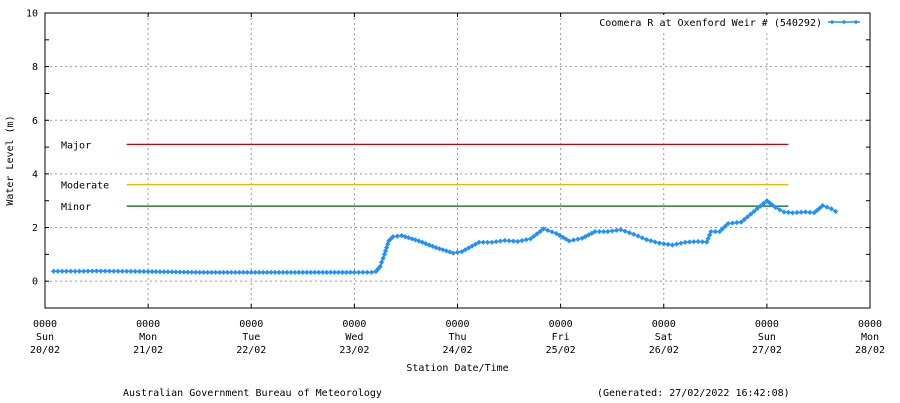  Describe the element at coordinates (457, 337) in the screenshot. I see `x-tick-label: Thu` at that location.